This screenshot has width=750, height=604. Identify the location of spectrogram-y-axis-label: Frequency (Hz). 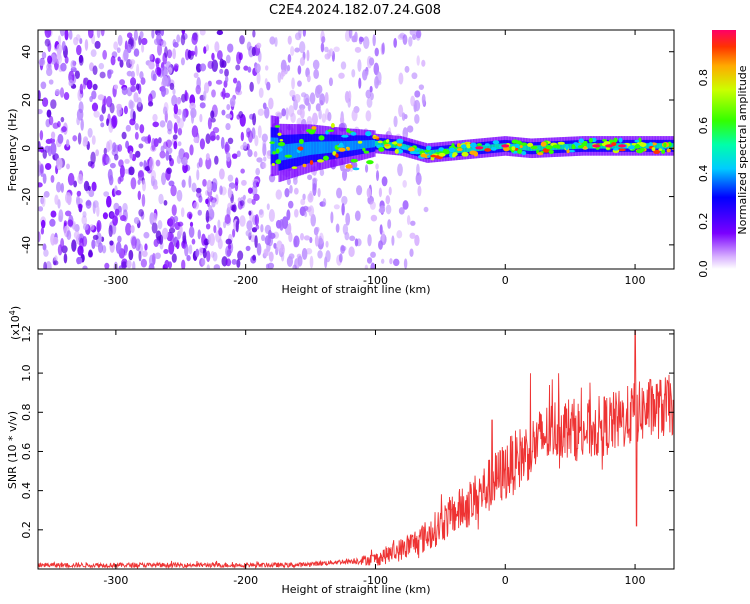
(12, 150).